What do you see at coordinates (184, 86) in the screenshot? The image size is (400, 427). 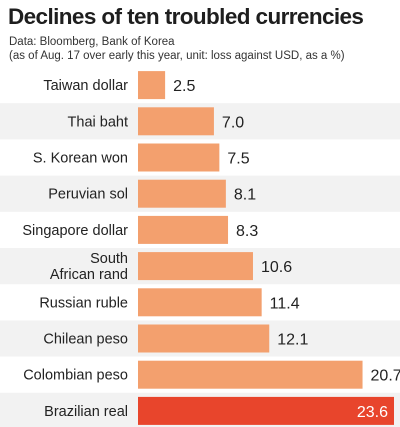 I see `value-label: 2.5` at bounding box center [184, 86].